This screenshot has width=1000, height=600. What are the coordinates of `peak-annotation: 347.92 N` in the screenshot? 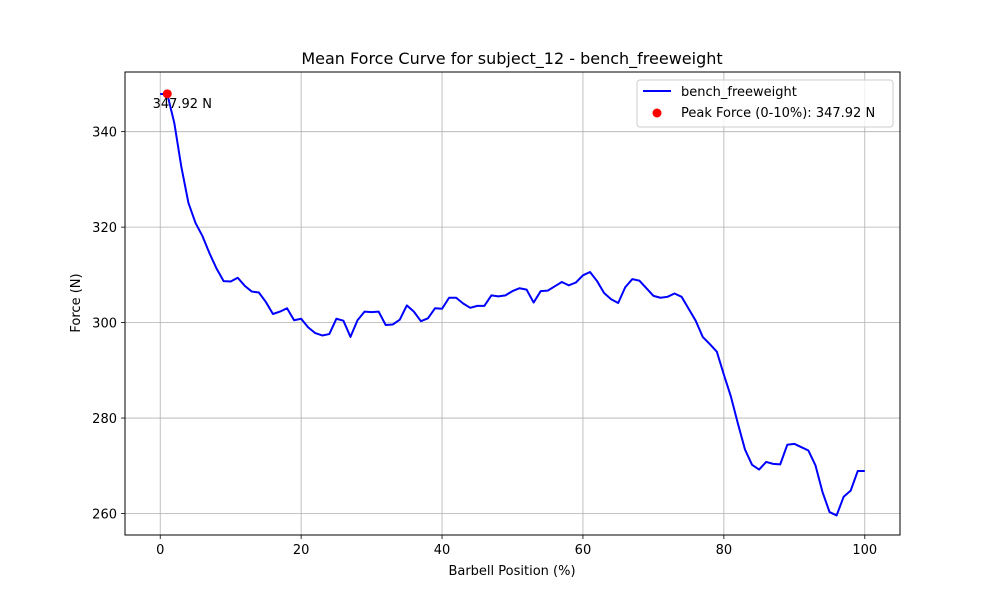 It's located at (182, 104).